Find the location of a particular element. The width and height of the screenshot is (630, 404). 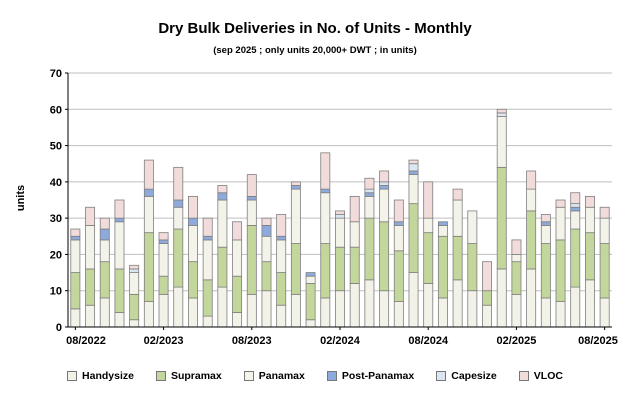

x-tick-label: 08/2024 is located at coordinates (428, 341).